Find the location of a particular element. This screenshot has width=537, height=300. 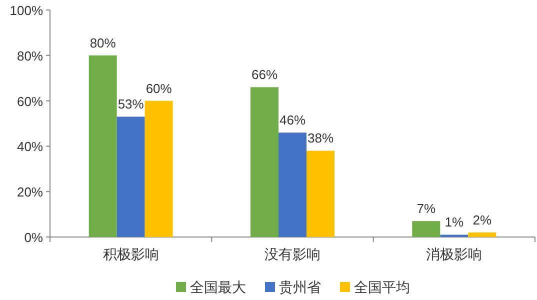

data-label: 7% is located at coordinates (426, 208).